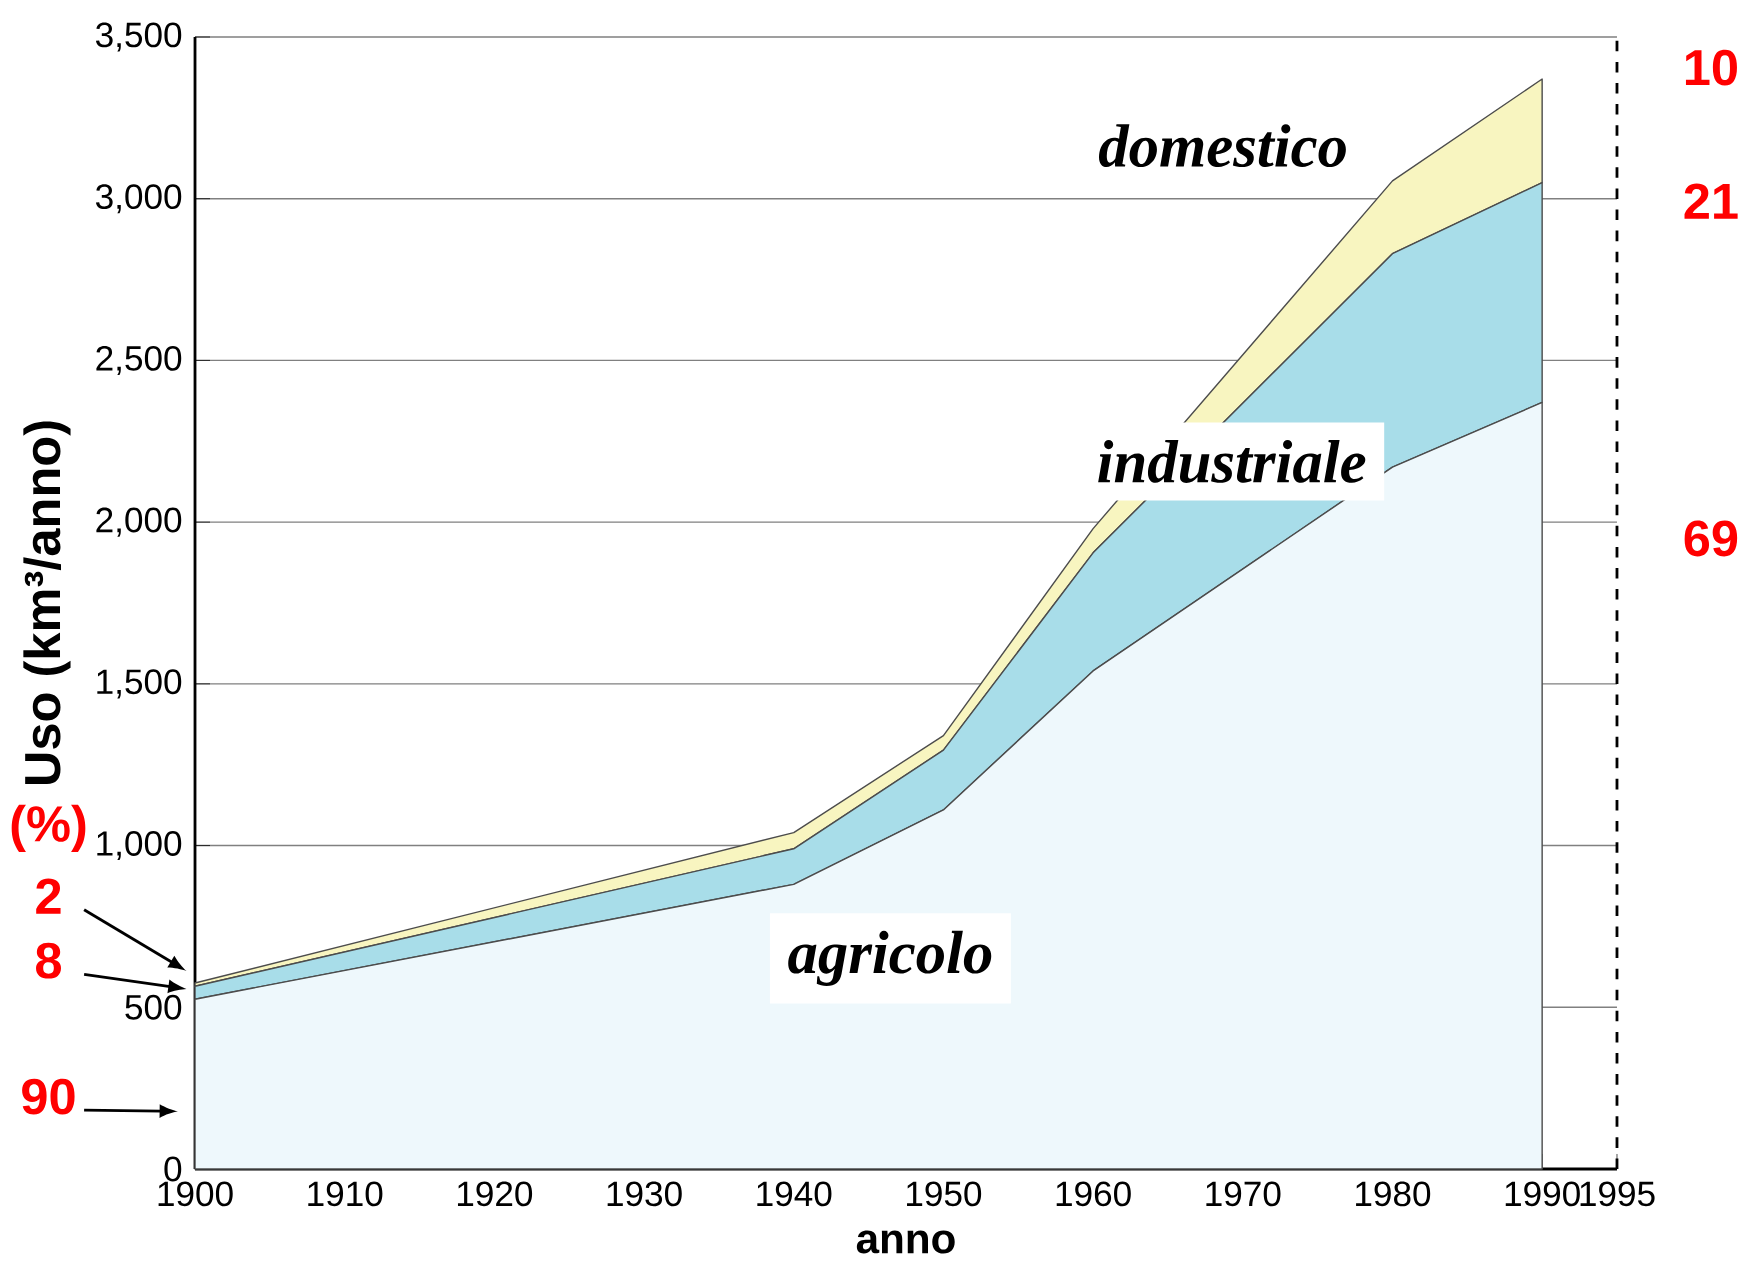 This screenshot has height=1267, width=1751. I want to click on x-tick-label: 1910, so click(345, 1194).